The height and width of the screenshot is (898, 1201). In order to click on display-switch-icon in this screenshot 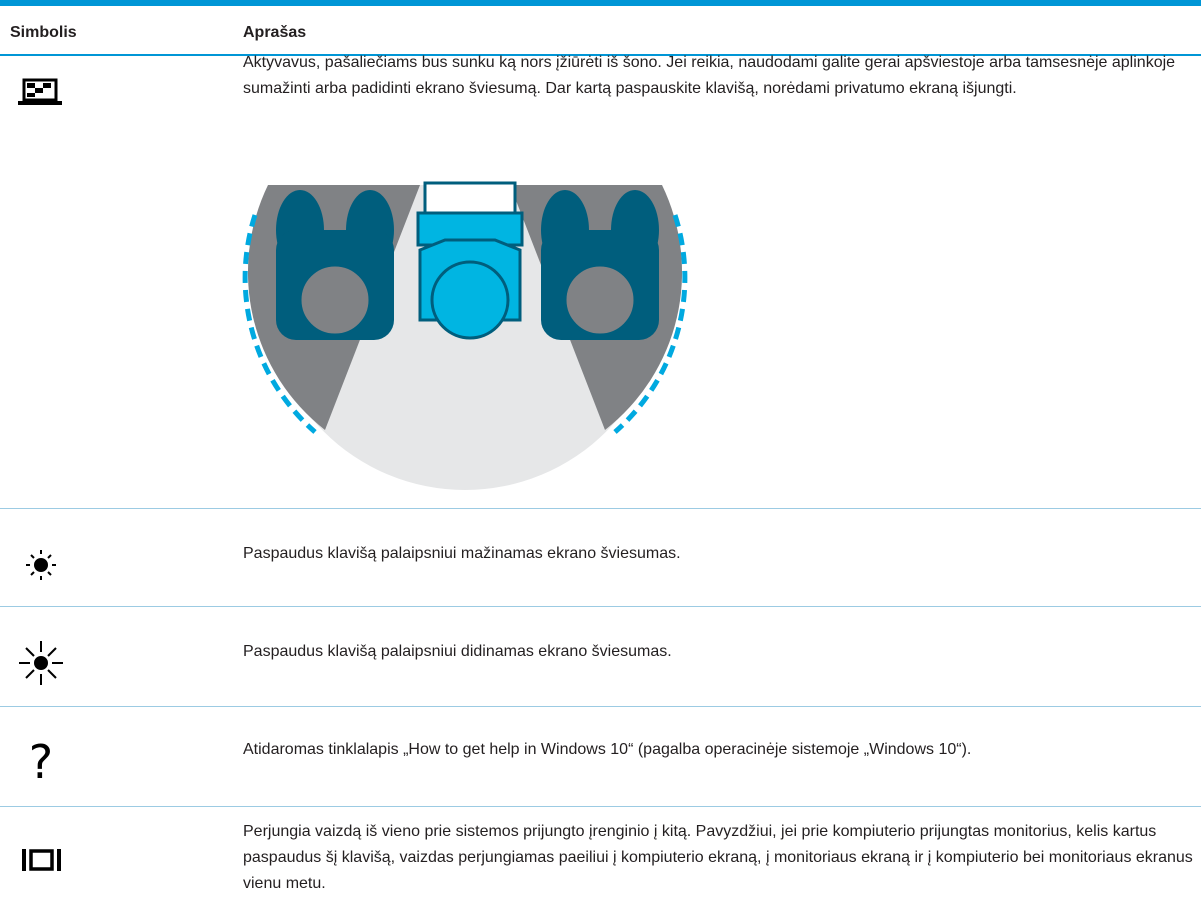, I will do `click(41, 860)`.